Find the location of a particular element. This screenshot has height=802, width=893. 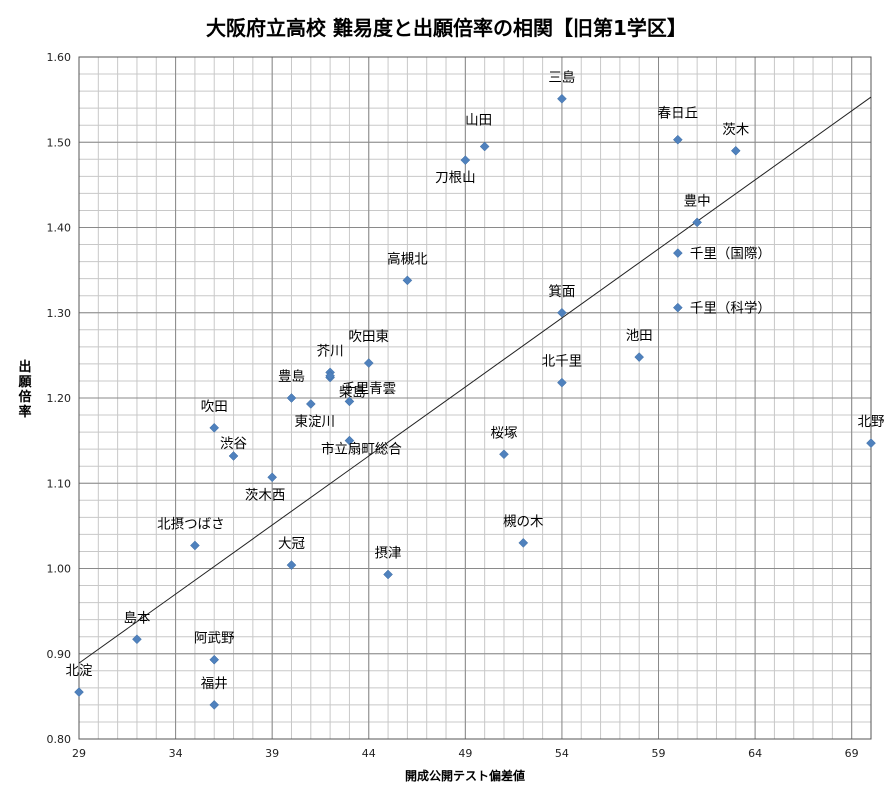

y-tick-label: 1.20 is located at coordinates (59, 398).